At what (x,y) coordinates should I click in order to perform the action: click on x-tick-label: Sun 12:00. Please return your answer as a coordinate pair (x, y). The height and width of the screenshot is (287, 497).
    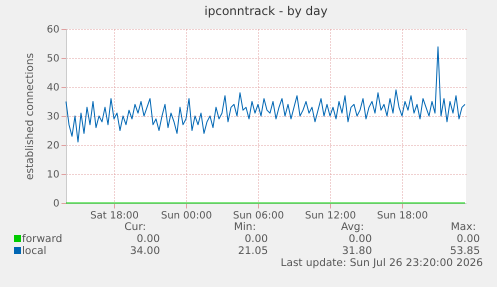
    Looking at the image, I should click on (330, 216).